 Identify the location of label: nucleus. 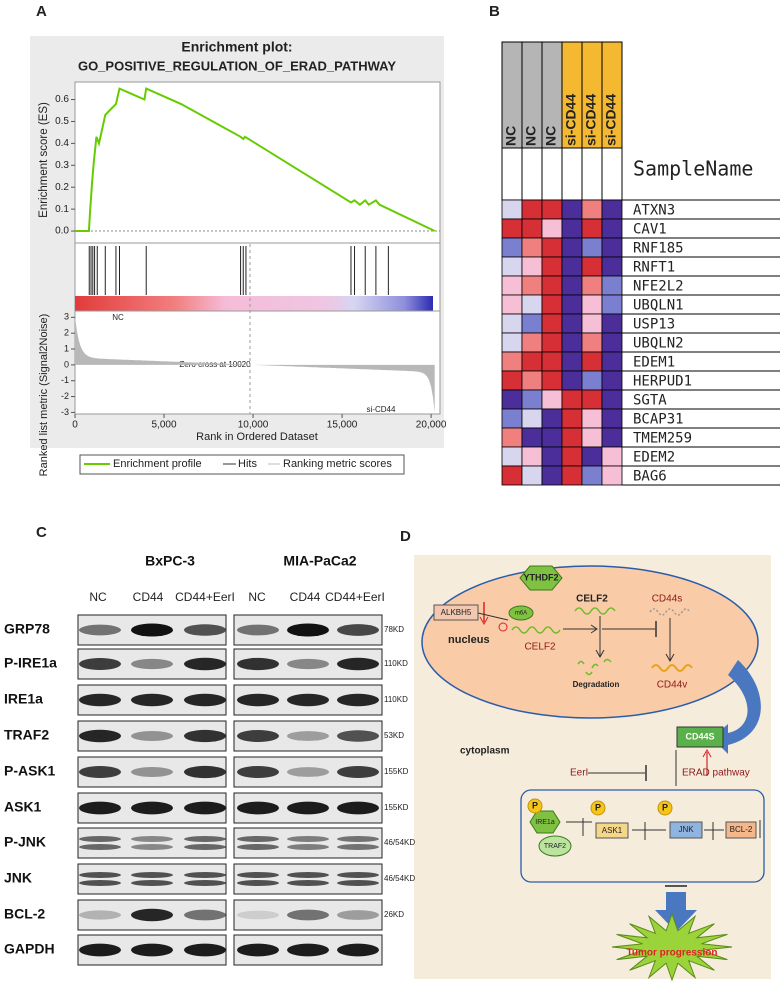
(469, 640).